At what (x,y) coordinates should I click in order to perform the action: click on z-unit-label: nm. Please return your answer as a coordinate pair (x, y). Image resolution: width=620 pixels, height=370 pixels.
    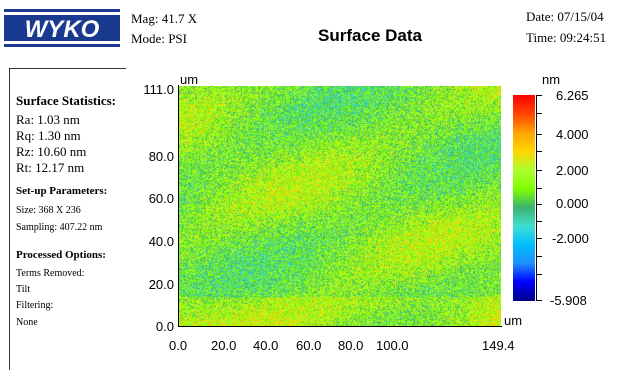
    Looking at the image, I should click on (551, 79).